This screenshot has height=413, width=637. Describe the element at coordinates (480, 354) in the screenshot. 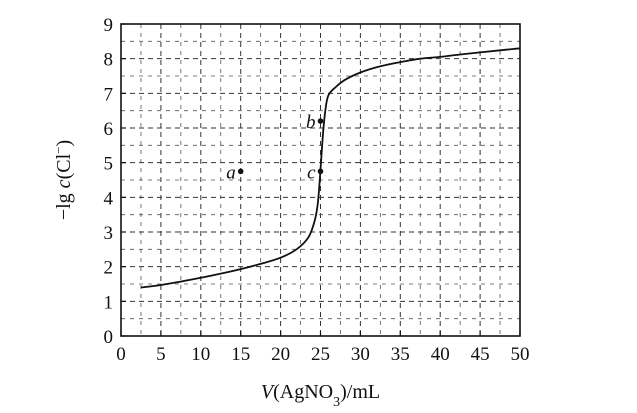

I see `x-tick-label: 45` at that location.